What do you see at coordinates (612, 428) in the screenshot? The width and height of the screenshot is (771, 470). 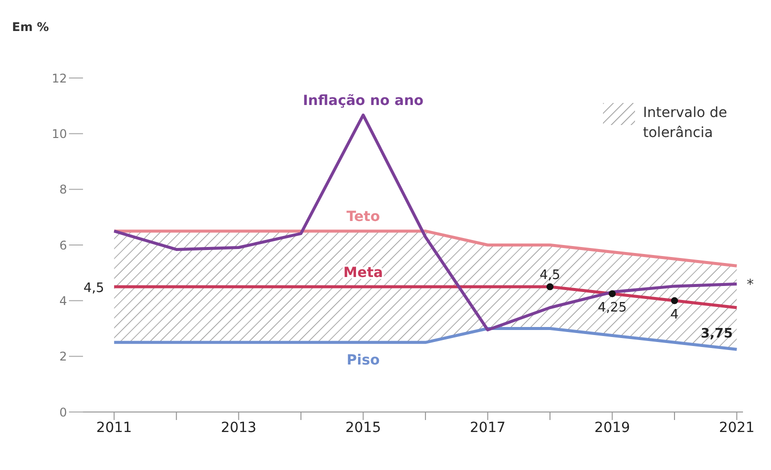 I see `x-tick-label: 2019` at bounding box center [612, 428].